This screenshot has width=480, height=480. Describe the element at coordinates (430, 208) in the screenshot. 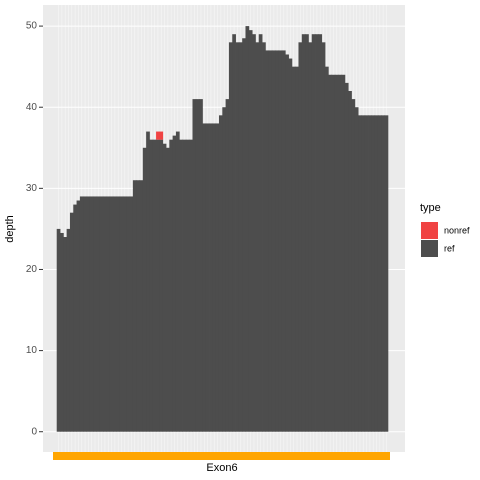

I see `legend-title: type` at that location.